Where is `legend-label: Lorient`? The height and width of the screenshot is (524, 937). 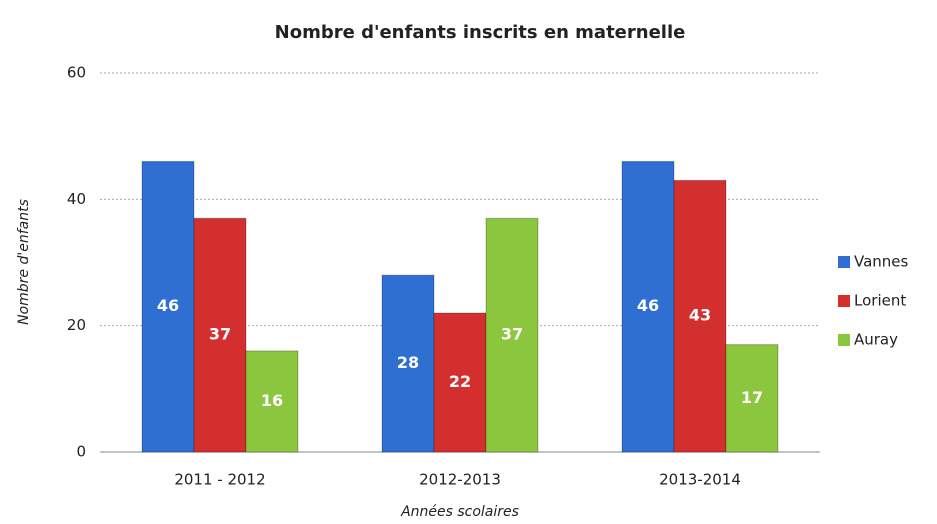 legend-label: Lorient is located at coordinates (880, 301).